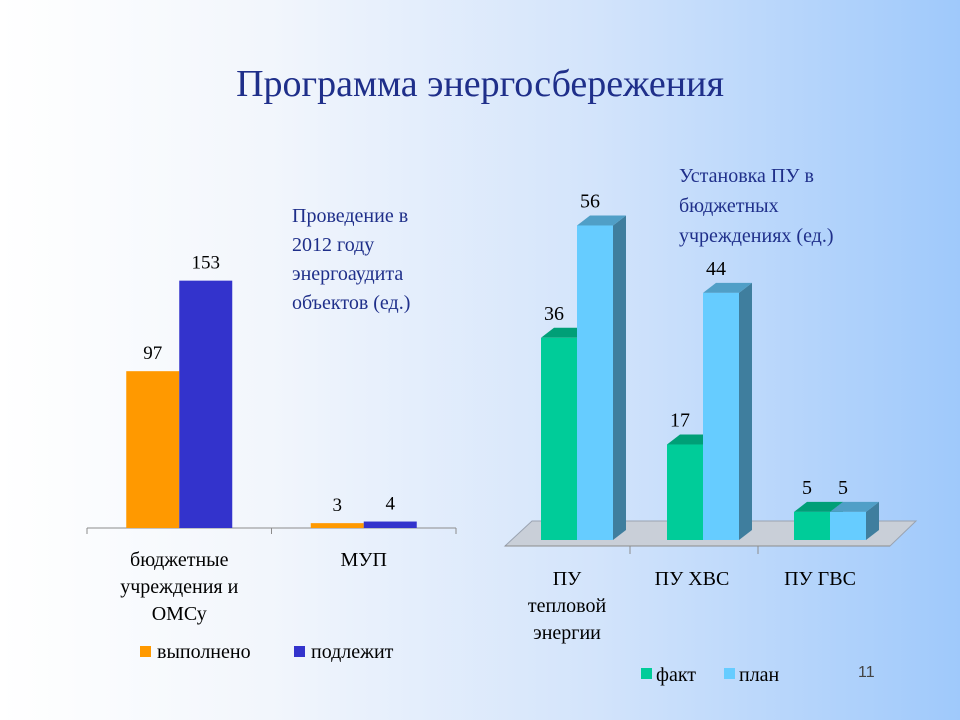 The height and width of the screenshot is (720, 960). I want to click on legend-swatch-план, so click(729, 673).